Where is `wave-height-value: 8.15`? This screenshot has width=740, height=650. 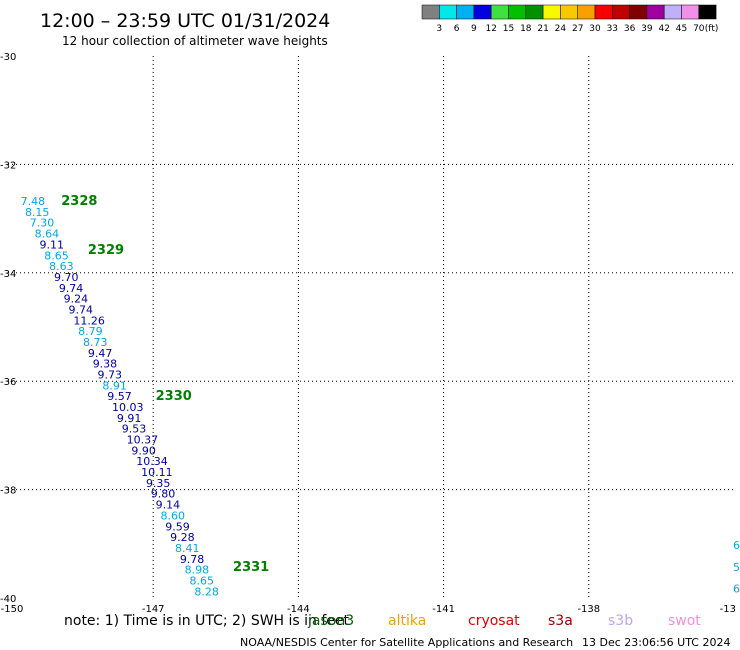
wave-height-value: 8.15 is located at coordinates (37, 212).